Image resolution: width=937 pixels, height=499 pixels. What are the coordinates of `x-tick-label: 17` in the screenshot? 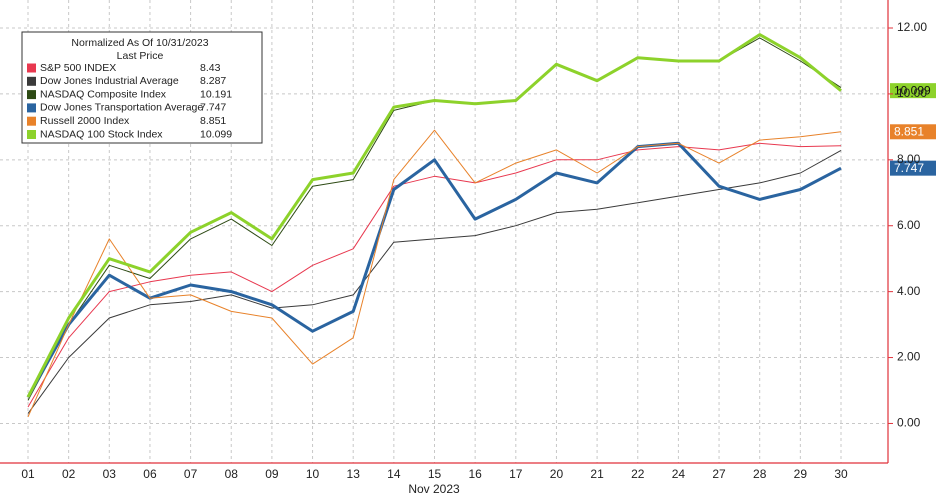 It's located at (516, 474).